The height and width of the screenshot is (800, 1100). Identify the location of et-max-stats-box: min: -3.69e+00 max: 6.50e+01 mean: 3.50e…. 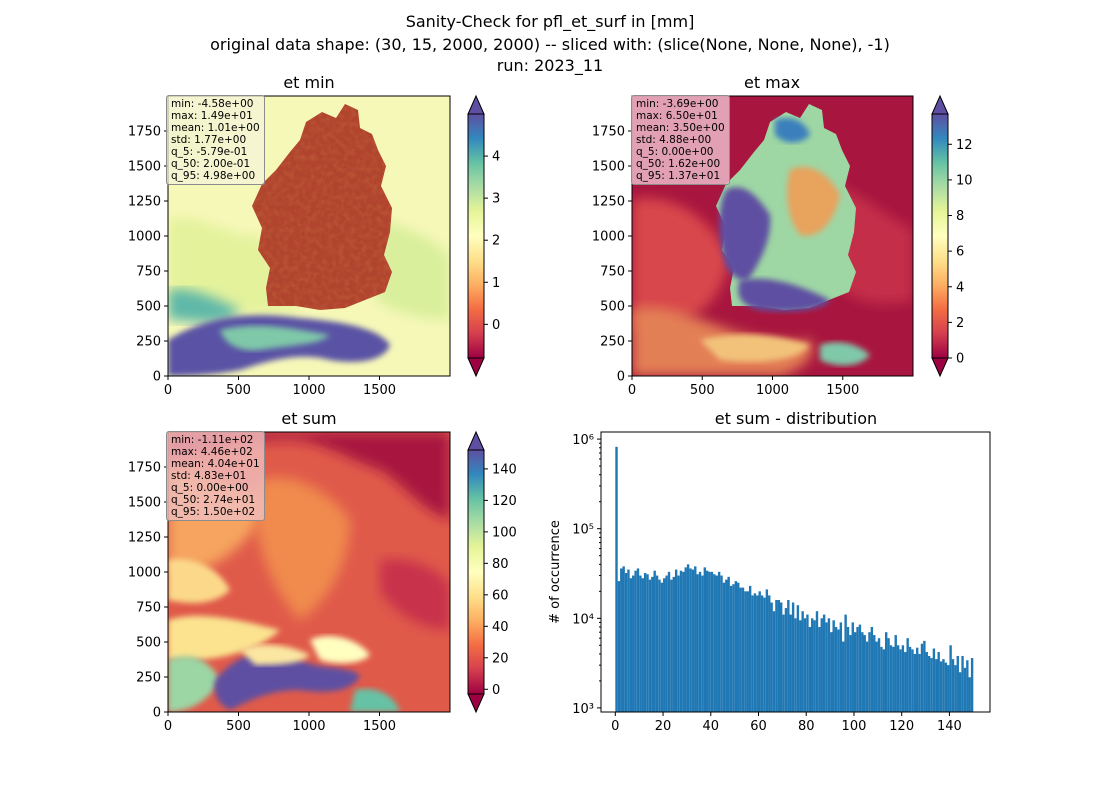
(680, 140).